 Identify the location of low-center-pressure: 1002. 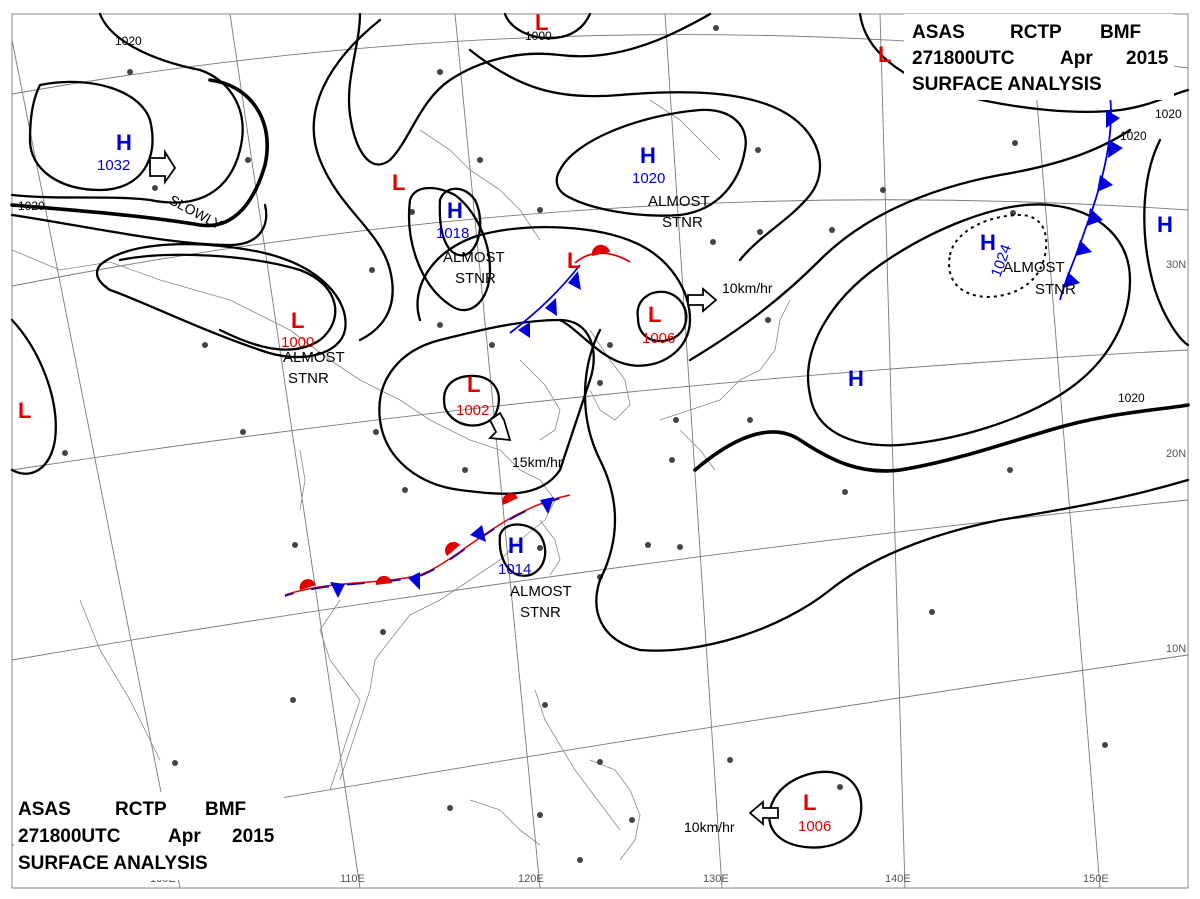
(472, 410).